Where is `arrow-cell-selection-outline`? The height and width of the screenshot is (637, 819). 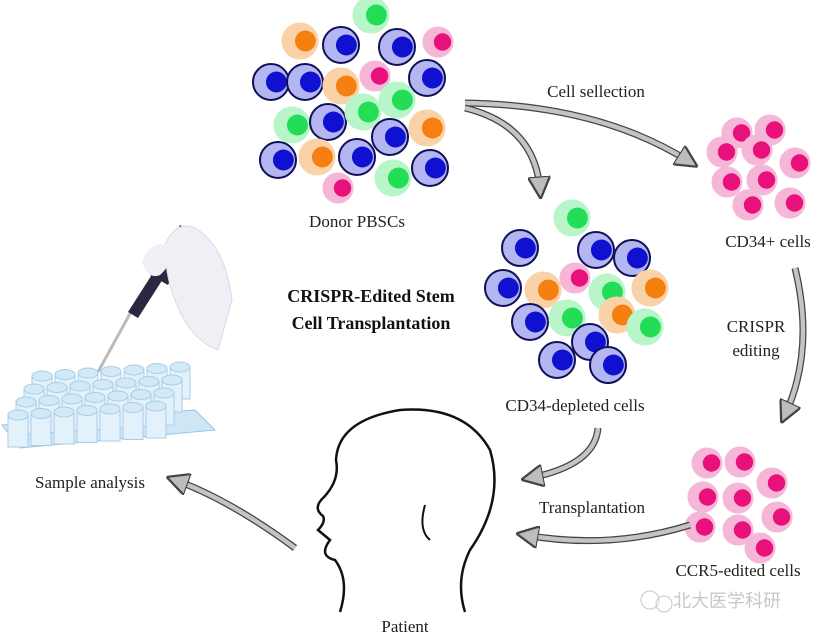
arrow-cell-selection-outline is located at coordinates (578, 132).